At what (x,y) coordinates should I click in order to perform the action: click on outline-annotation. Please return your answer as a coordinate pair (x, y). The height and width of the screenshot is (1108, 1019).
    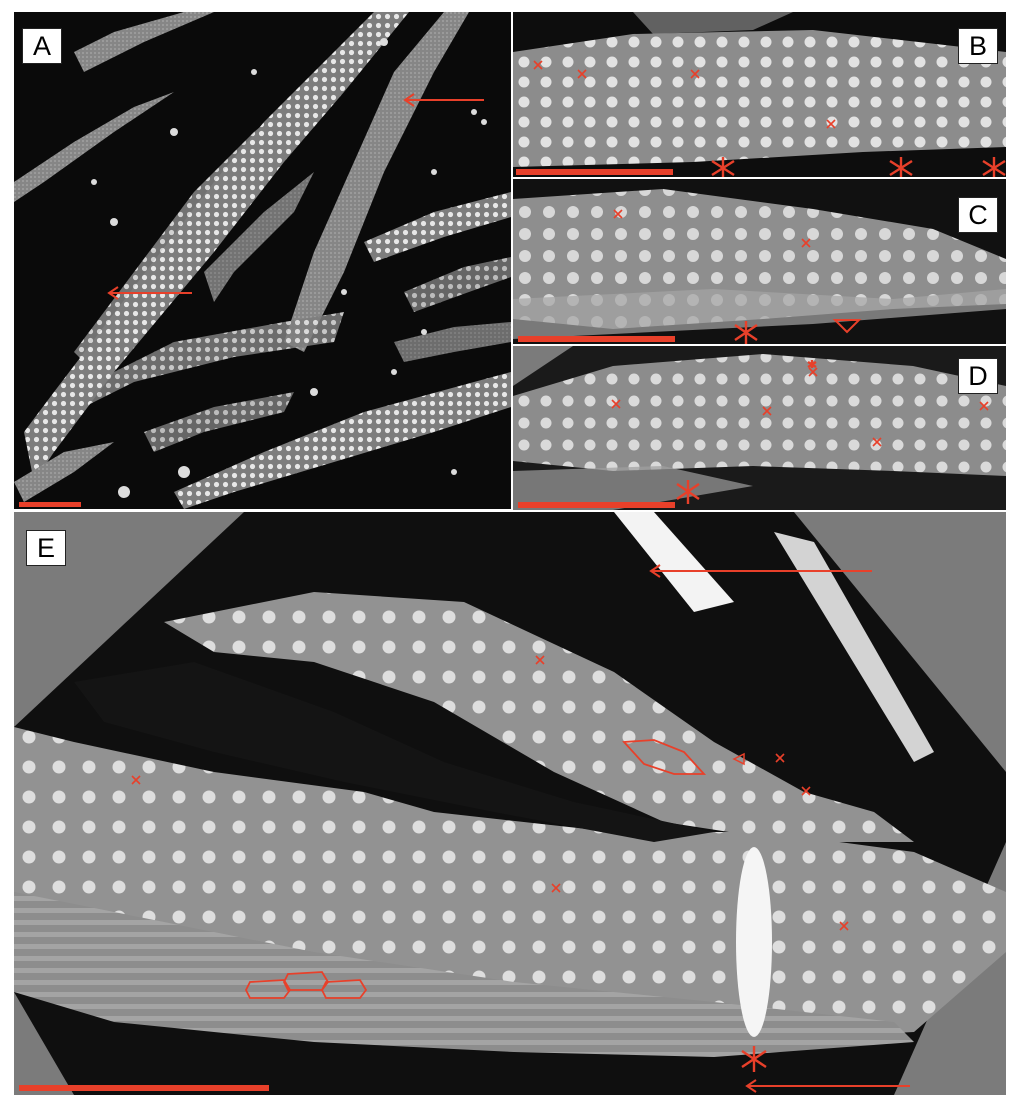
    Looking at the image, I should click on (664, 757).